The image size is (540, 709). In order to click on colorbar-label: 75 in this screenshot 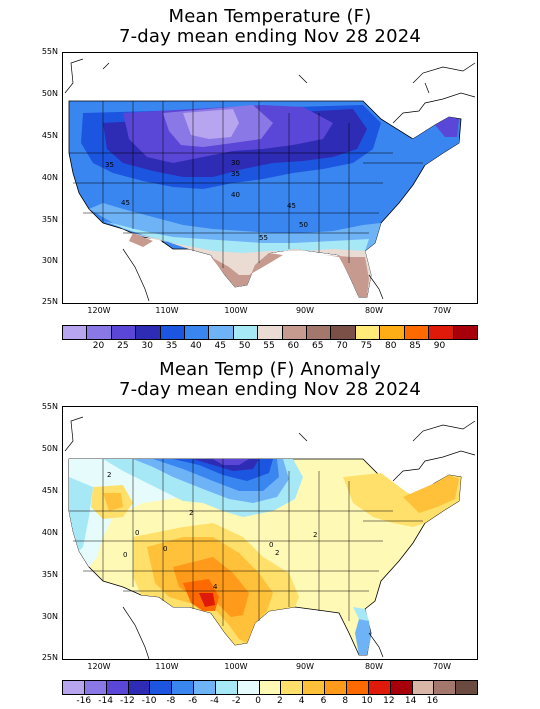, I will do `click(366, 346)`.